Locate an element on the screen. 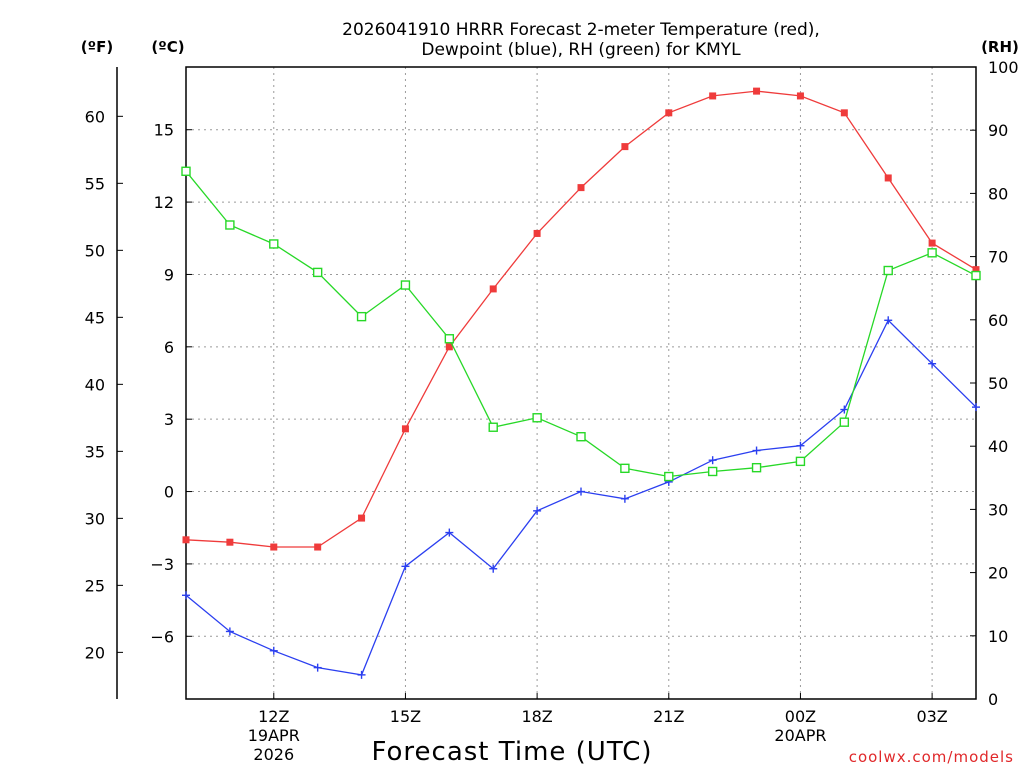  x-tick-label: 21Z is located at coordinates (668, 716).